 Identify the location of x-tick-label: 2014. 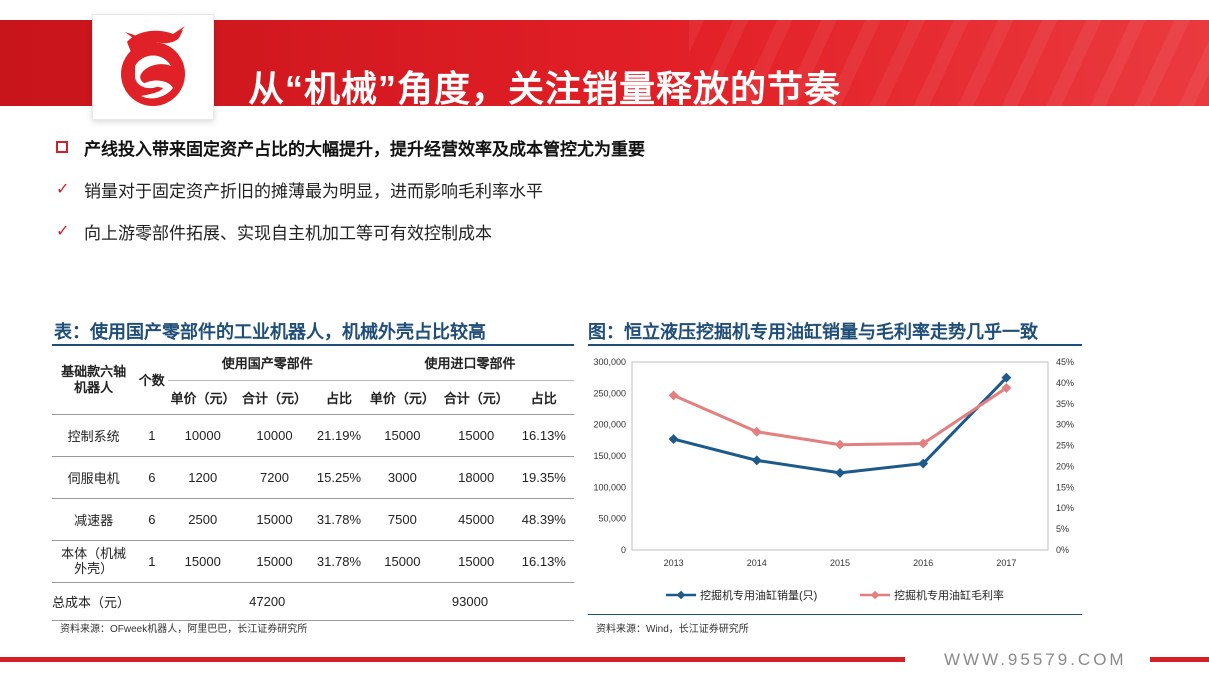
(757, 563).